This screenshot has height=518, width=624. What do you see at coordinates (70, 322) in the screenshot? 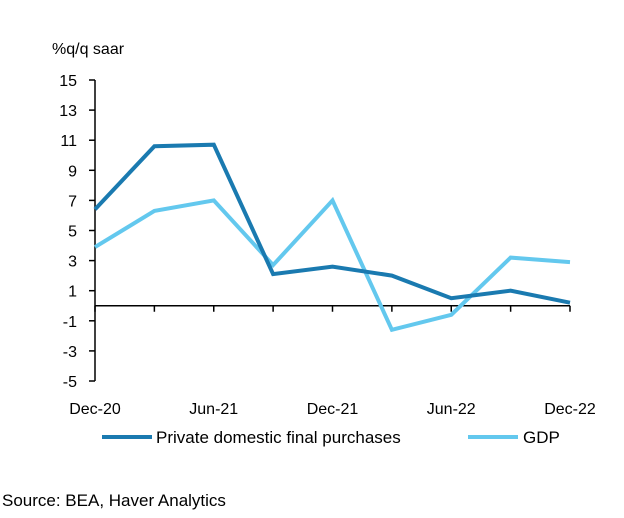
I see `y-tick-label: -1` at bounding box center [70, 322].